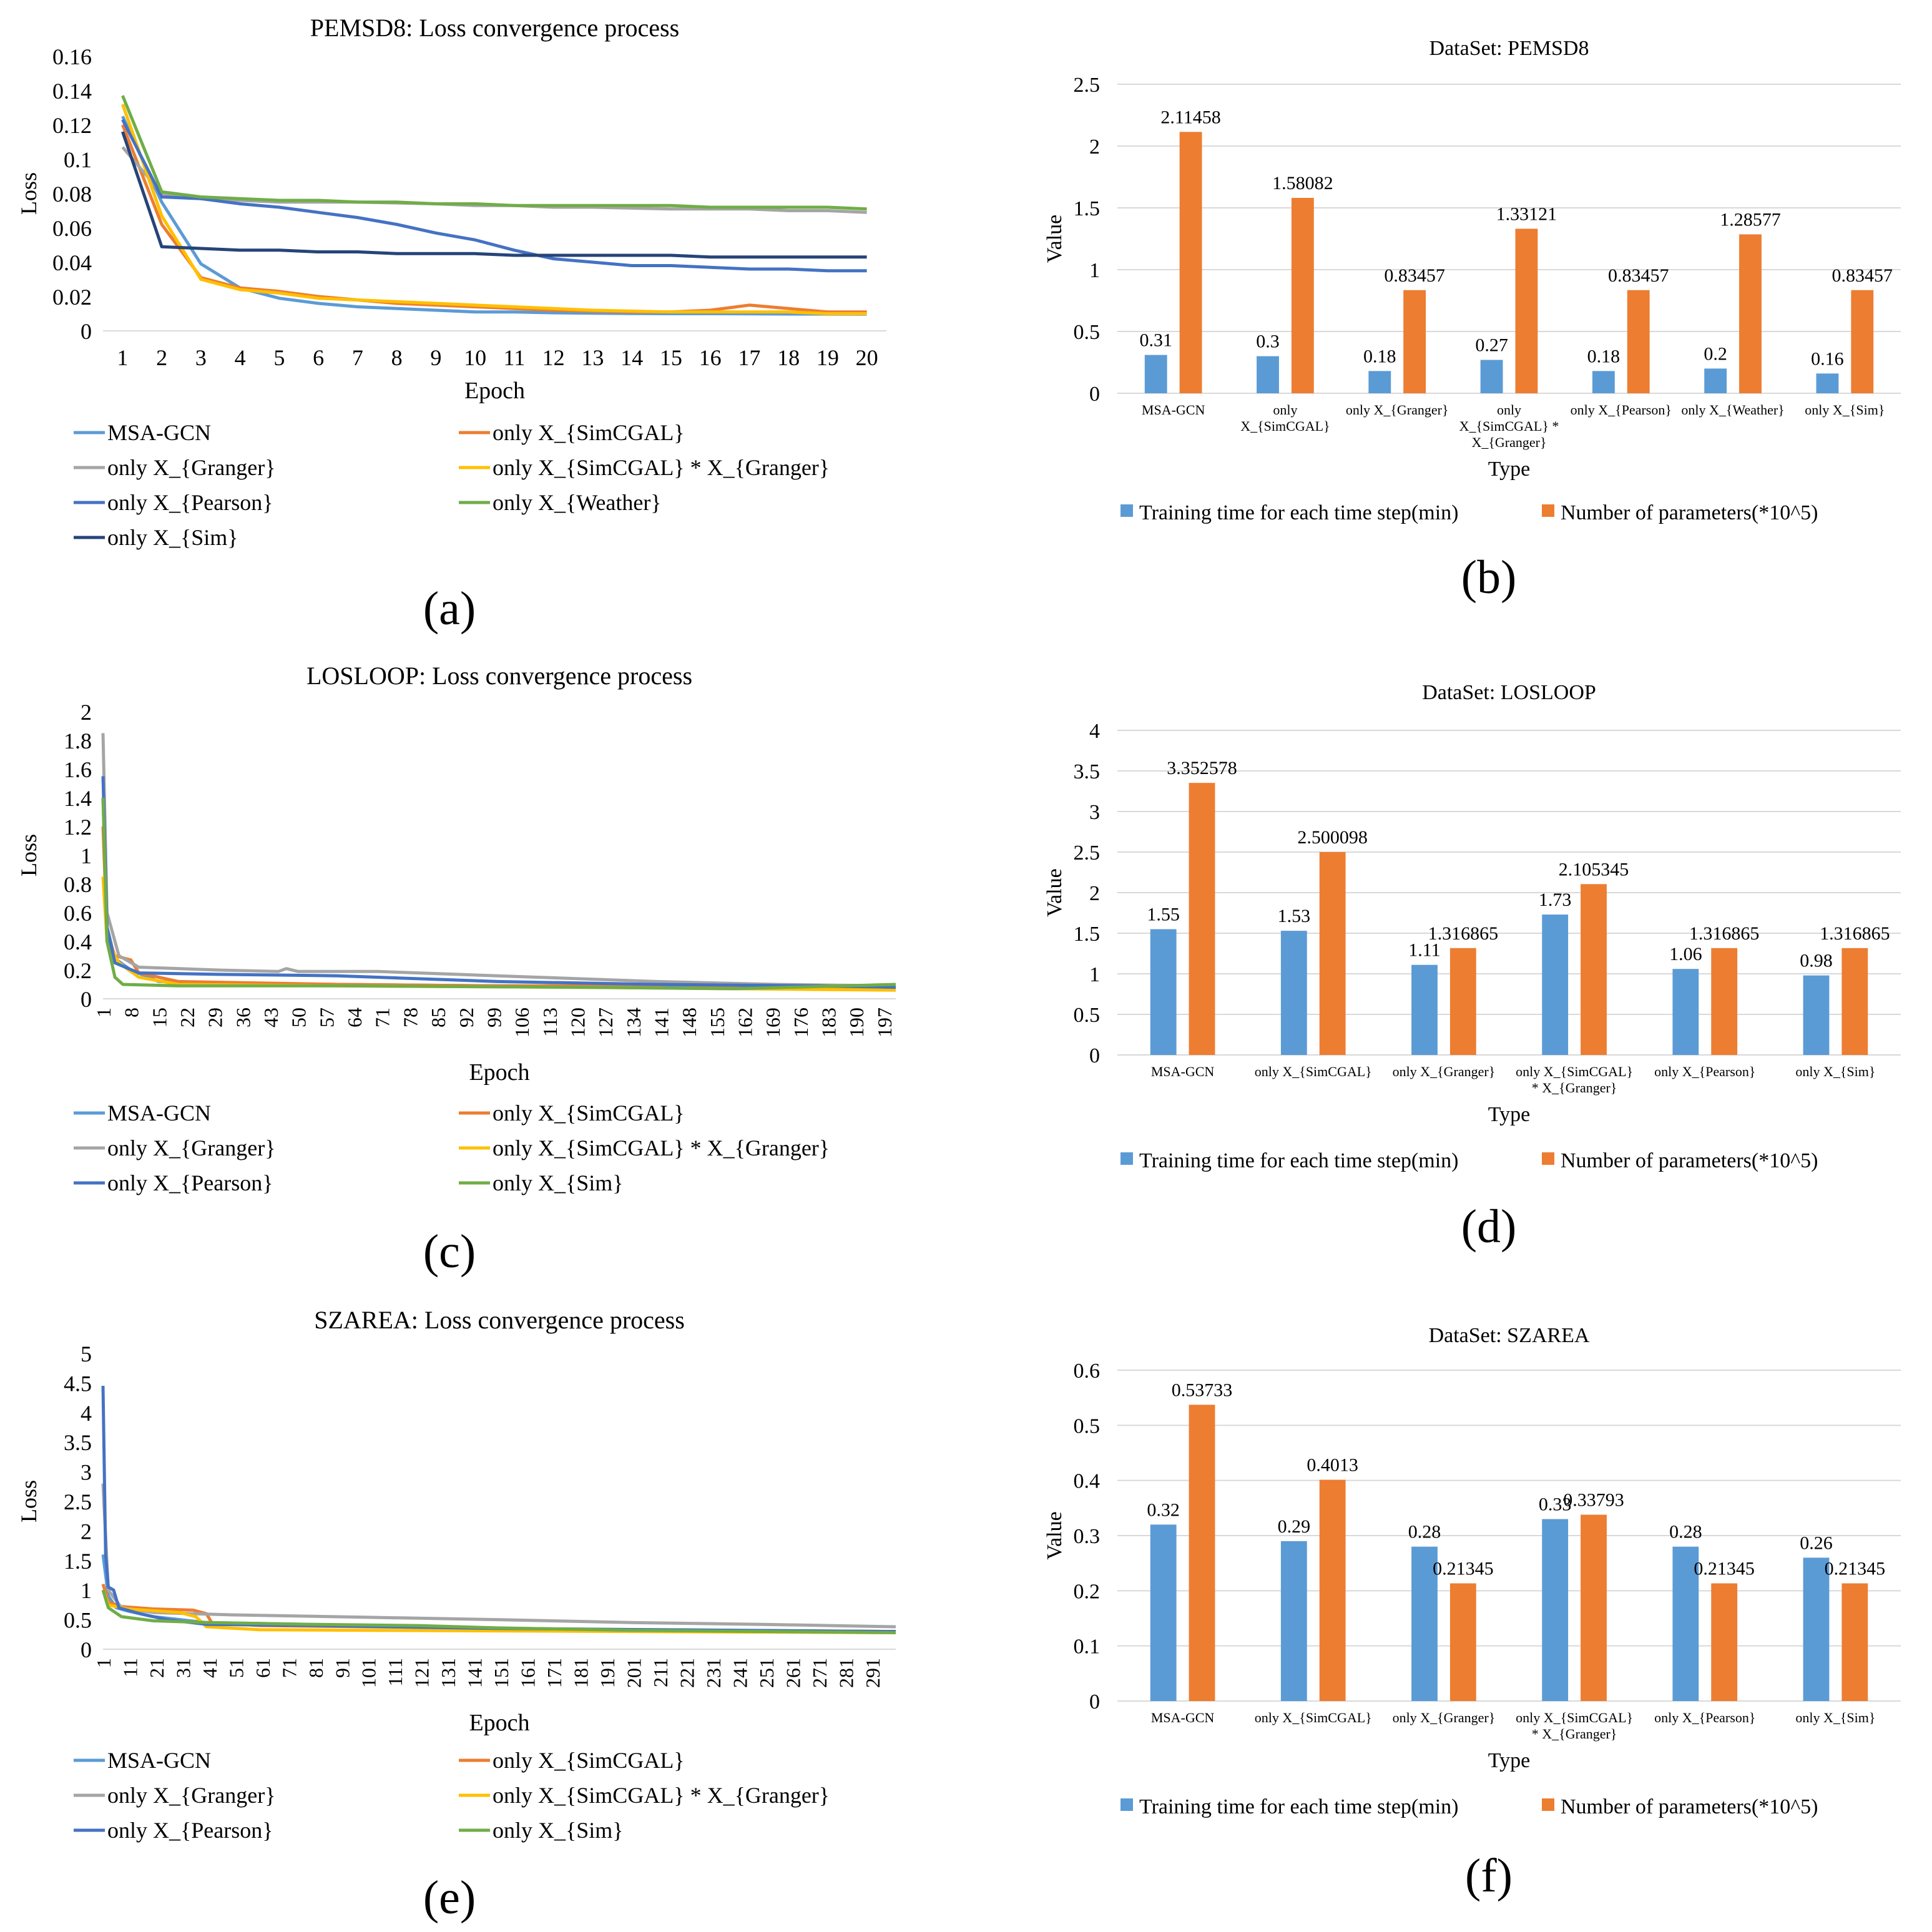  I want to click on x-tick-label: 181, so click(581, 1673).